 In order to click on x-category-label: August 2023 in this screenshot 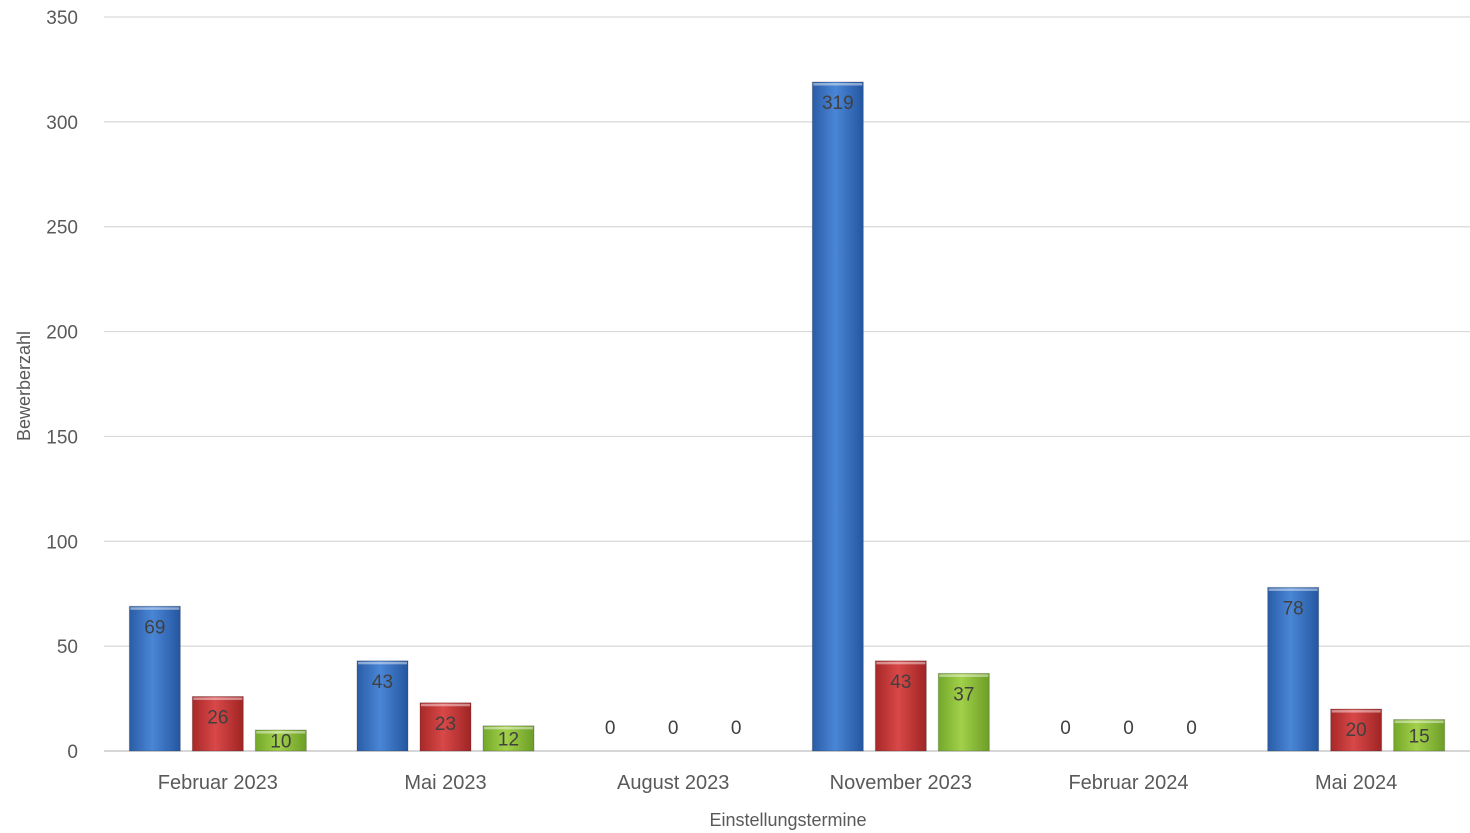, I will do `click(673, 783)`.